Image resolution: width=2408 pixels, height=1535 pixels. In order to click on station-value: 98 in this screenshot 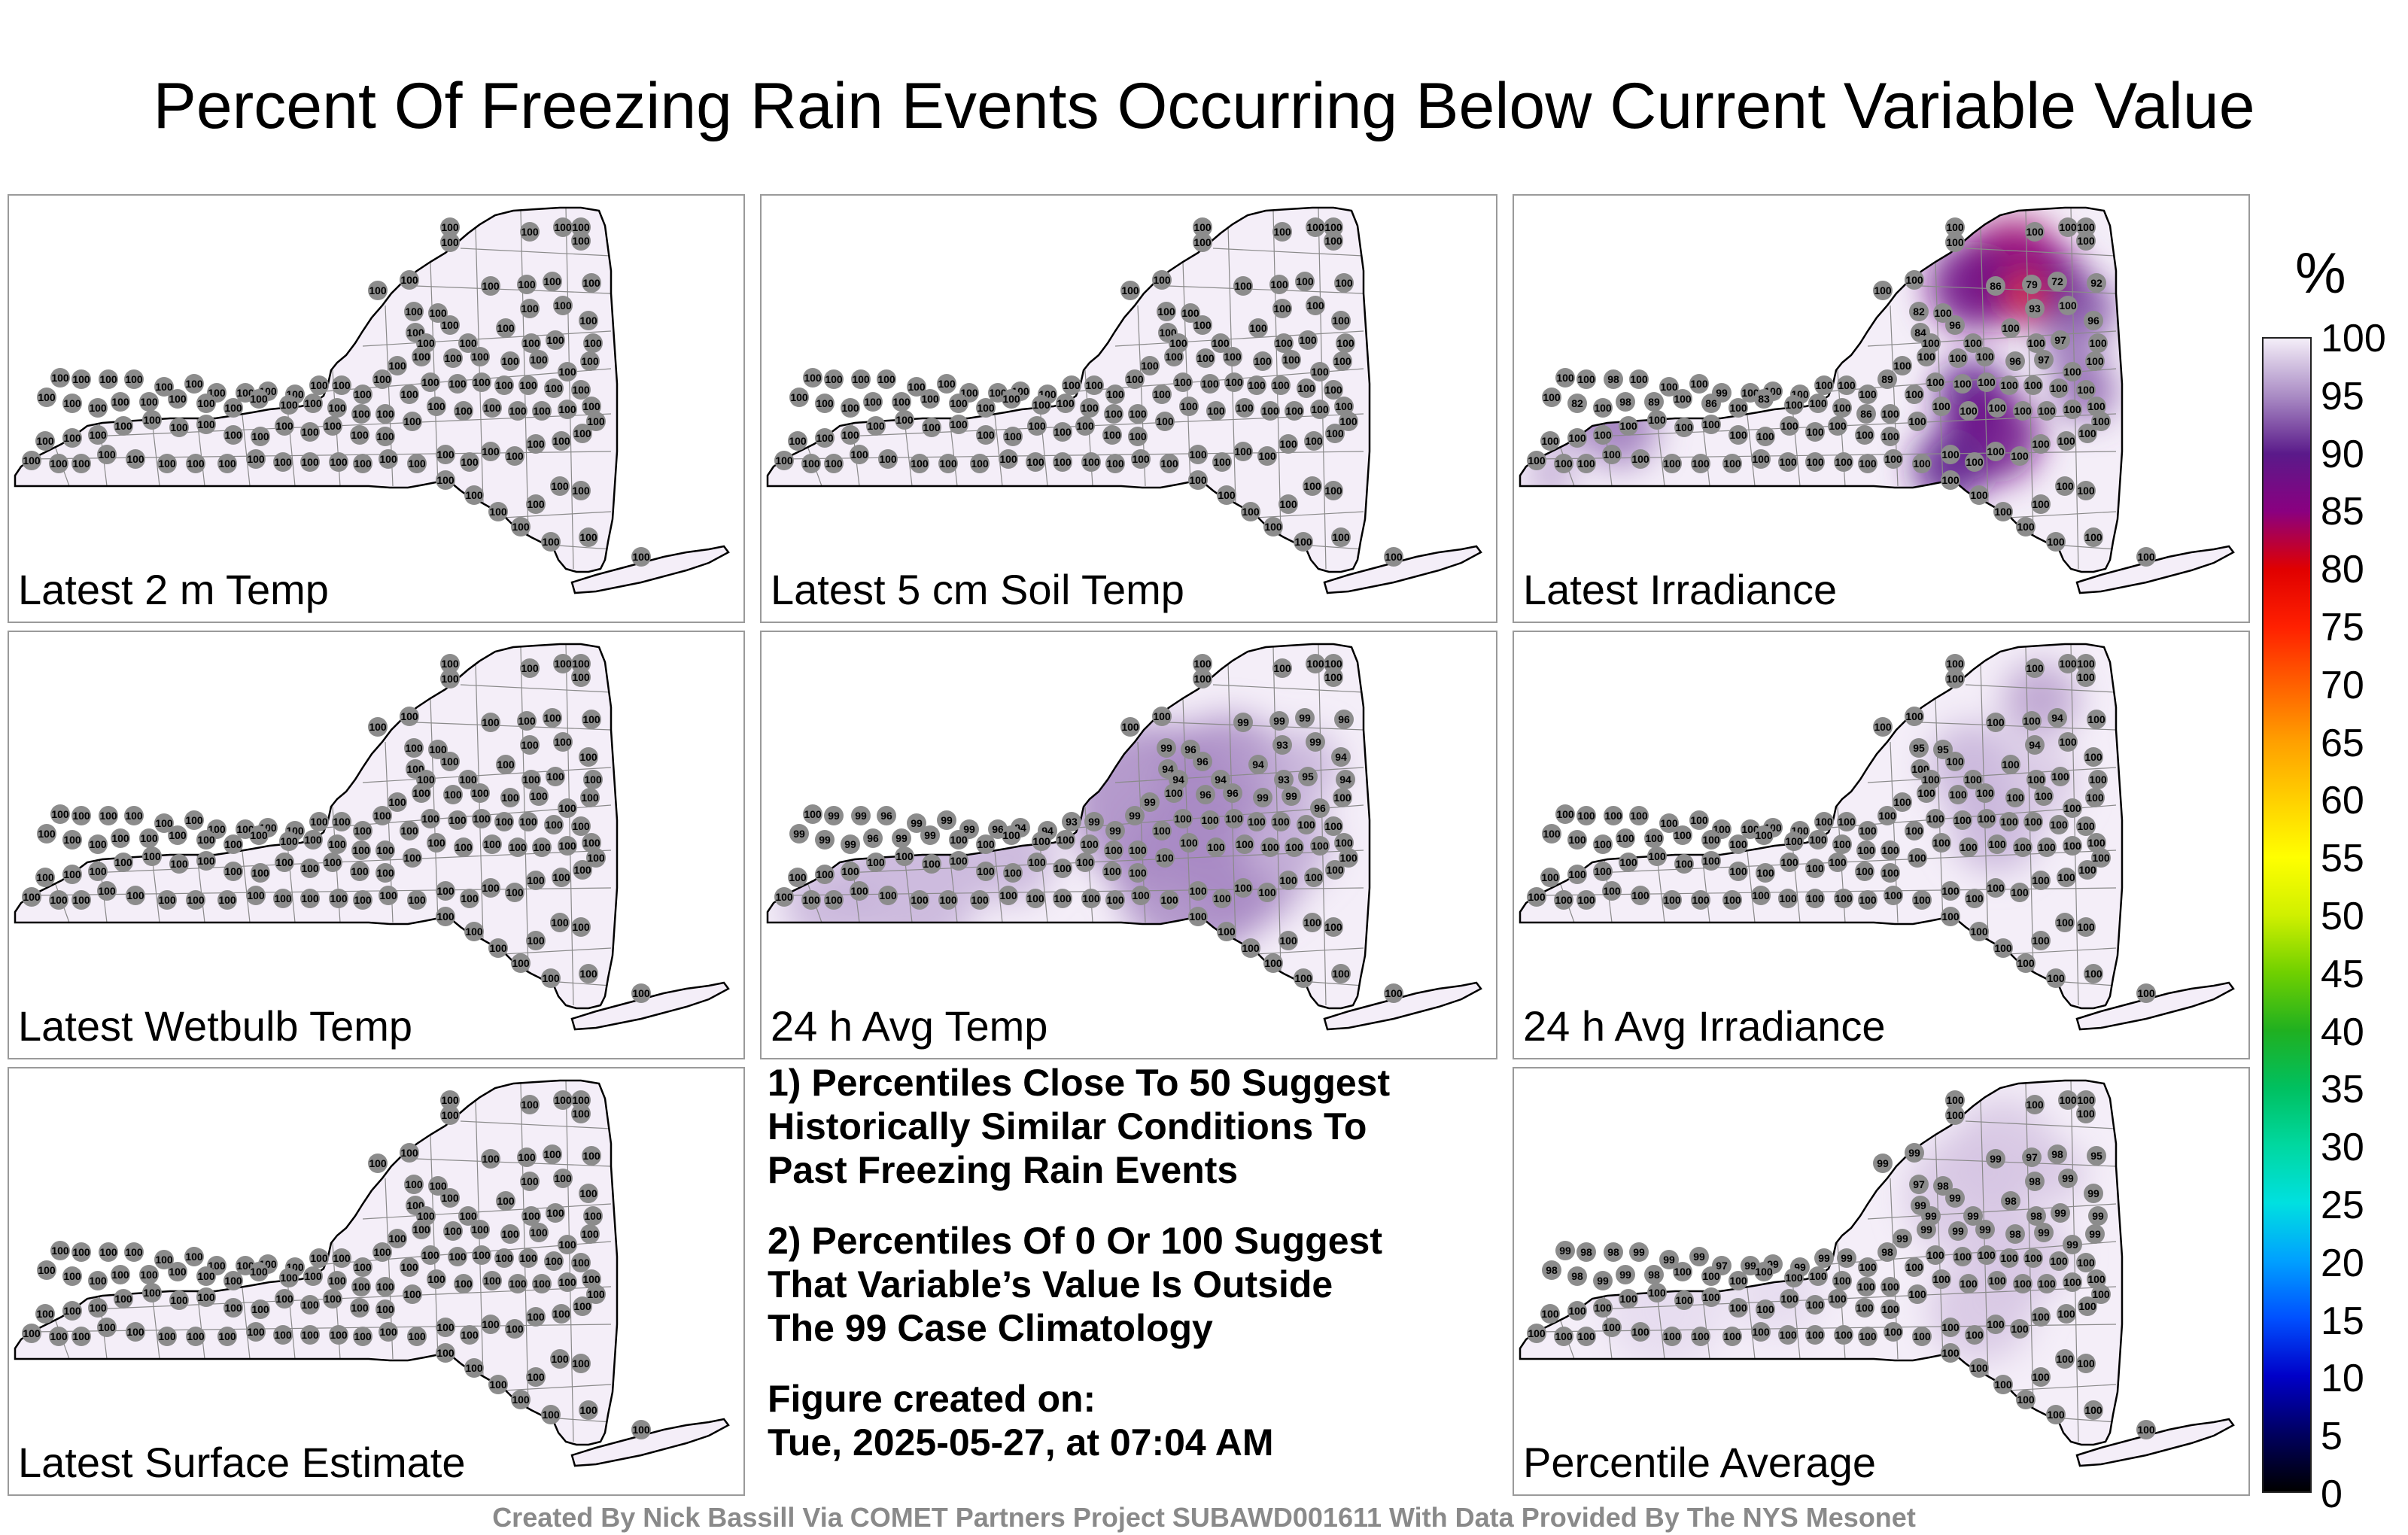, I will do `click(1943, 1186)`.